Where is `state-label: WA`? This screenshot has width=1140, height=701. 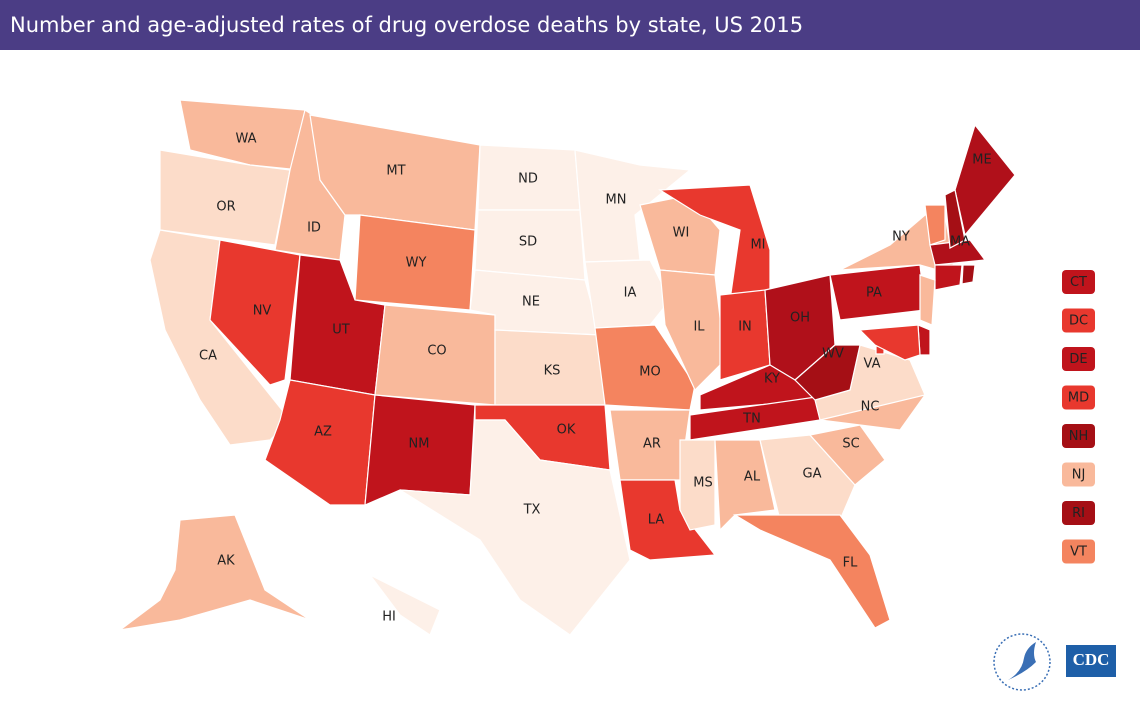
state-label: WA is located at coordinates (245, 139).